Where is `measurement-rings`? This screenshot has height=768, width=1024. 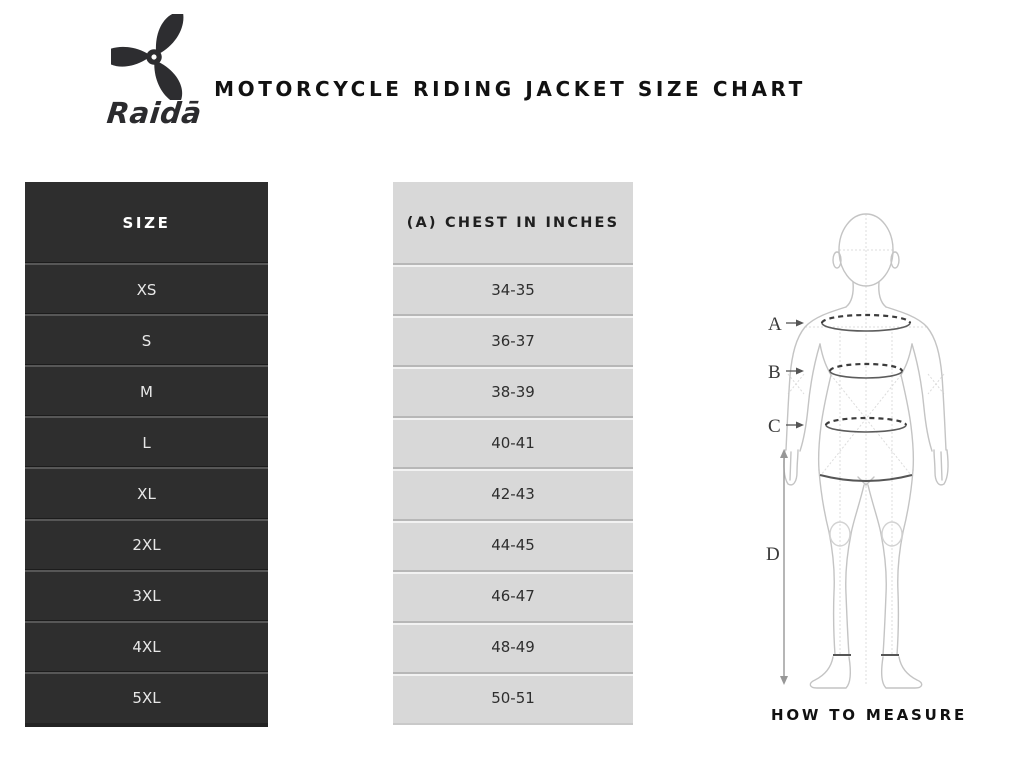
measurement-rings is located at coordinates (866, 373).